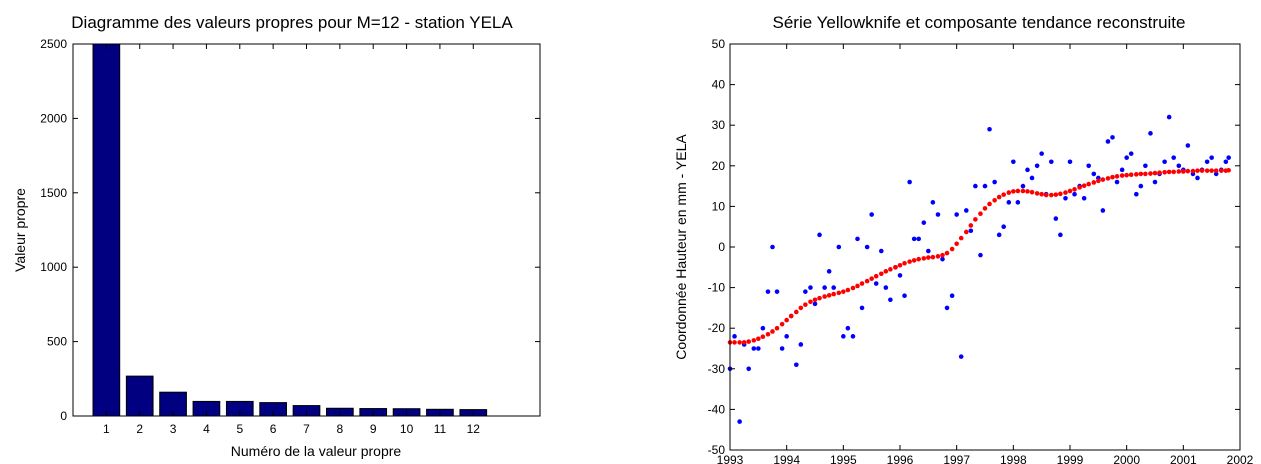 Image resolution: width=1261 pixels, height=464 pixels. Describe the element at coordinates (53, 44) in the screenshot. I see `y-tick-label: 2500` at that location.